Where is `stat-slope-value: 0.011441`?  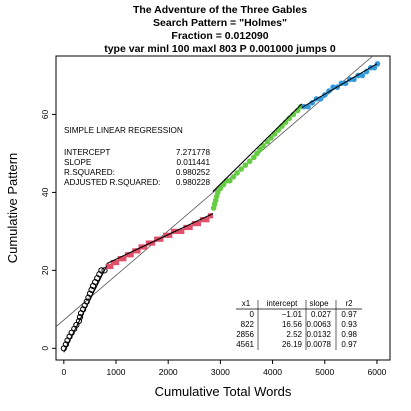
stat-slope-value: 0.011441 is located at coordinates (193, 162).